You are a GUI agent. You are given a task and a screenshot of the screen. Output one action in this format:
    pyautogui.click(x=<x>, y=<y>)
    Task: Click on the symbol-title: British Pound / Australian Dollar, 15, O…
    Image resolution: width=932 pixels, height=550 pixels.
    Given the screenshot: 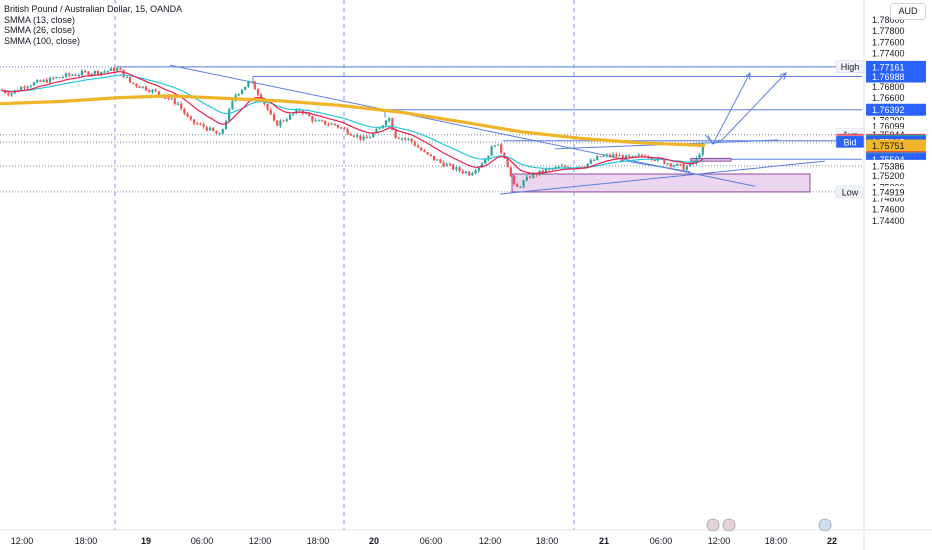 What is the action you would take?
    pyautogui.click(x=93, y=9)
    